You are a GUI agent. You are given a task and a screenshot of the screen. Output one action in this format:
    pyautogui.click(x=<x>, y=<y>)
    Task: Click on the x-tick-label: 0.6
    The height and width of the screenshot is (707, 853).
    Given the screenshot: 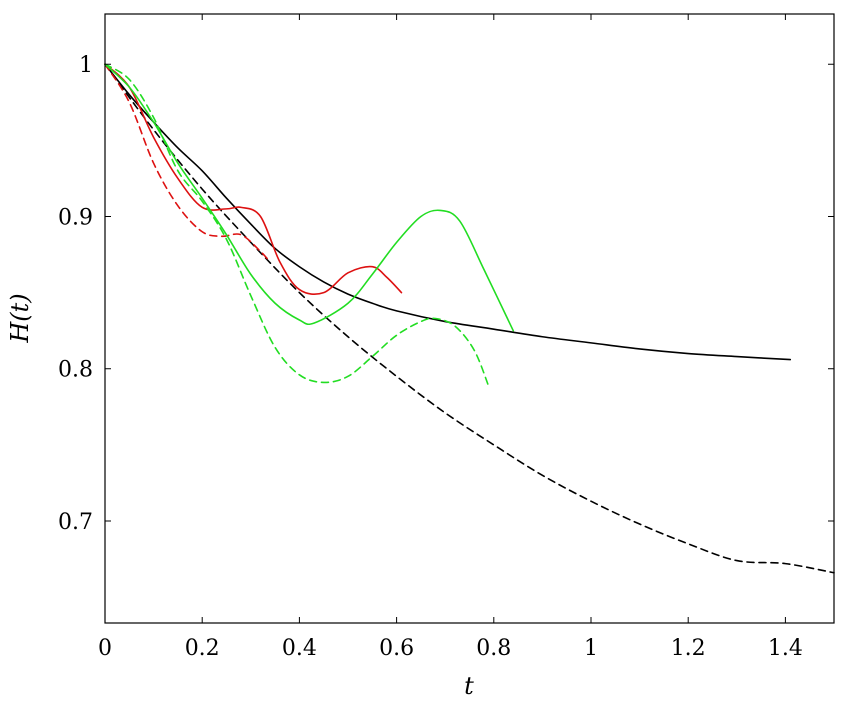 What is the action you would take?
    pyautogui.click(x=396, y=648)
    